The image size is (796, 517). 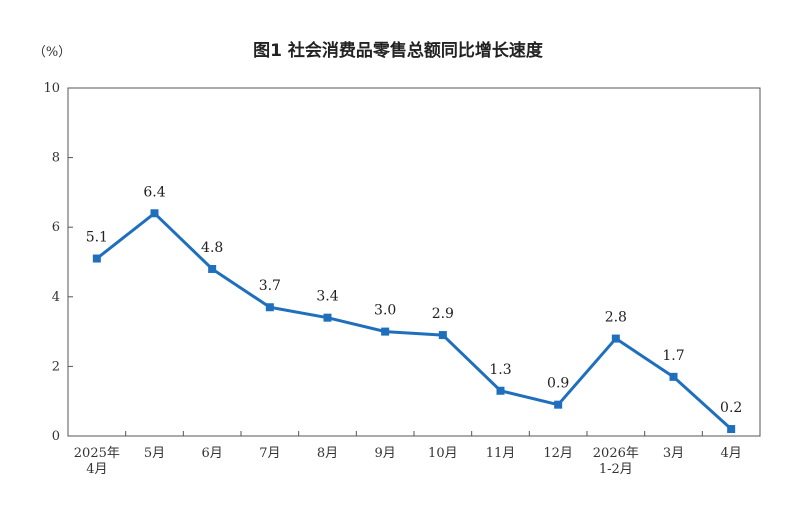 What do you see at coordinates (56, 297) in the screenshot?
I see `y-tick-label: 4` at bounding box center [56, 297].